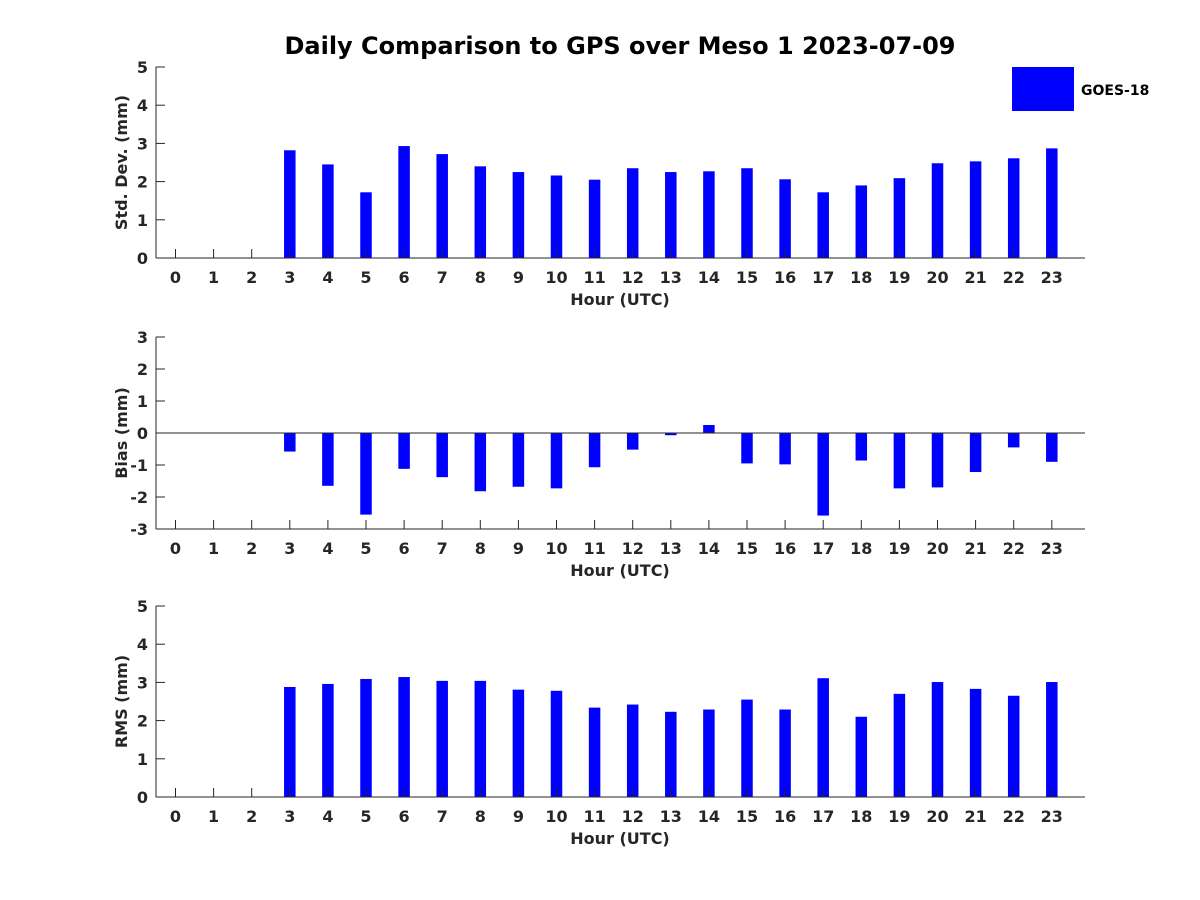  Describe the element at coordinates (1043, 89) in the screenshot. I see `legend-swatch` at that location.